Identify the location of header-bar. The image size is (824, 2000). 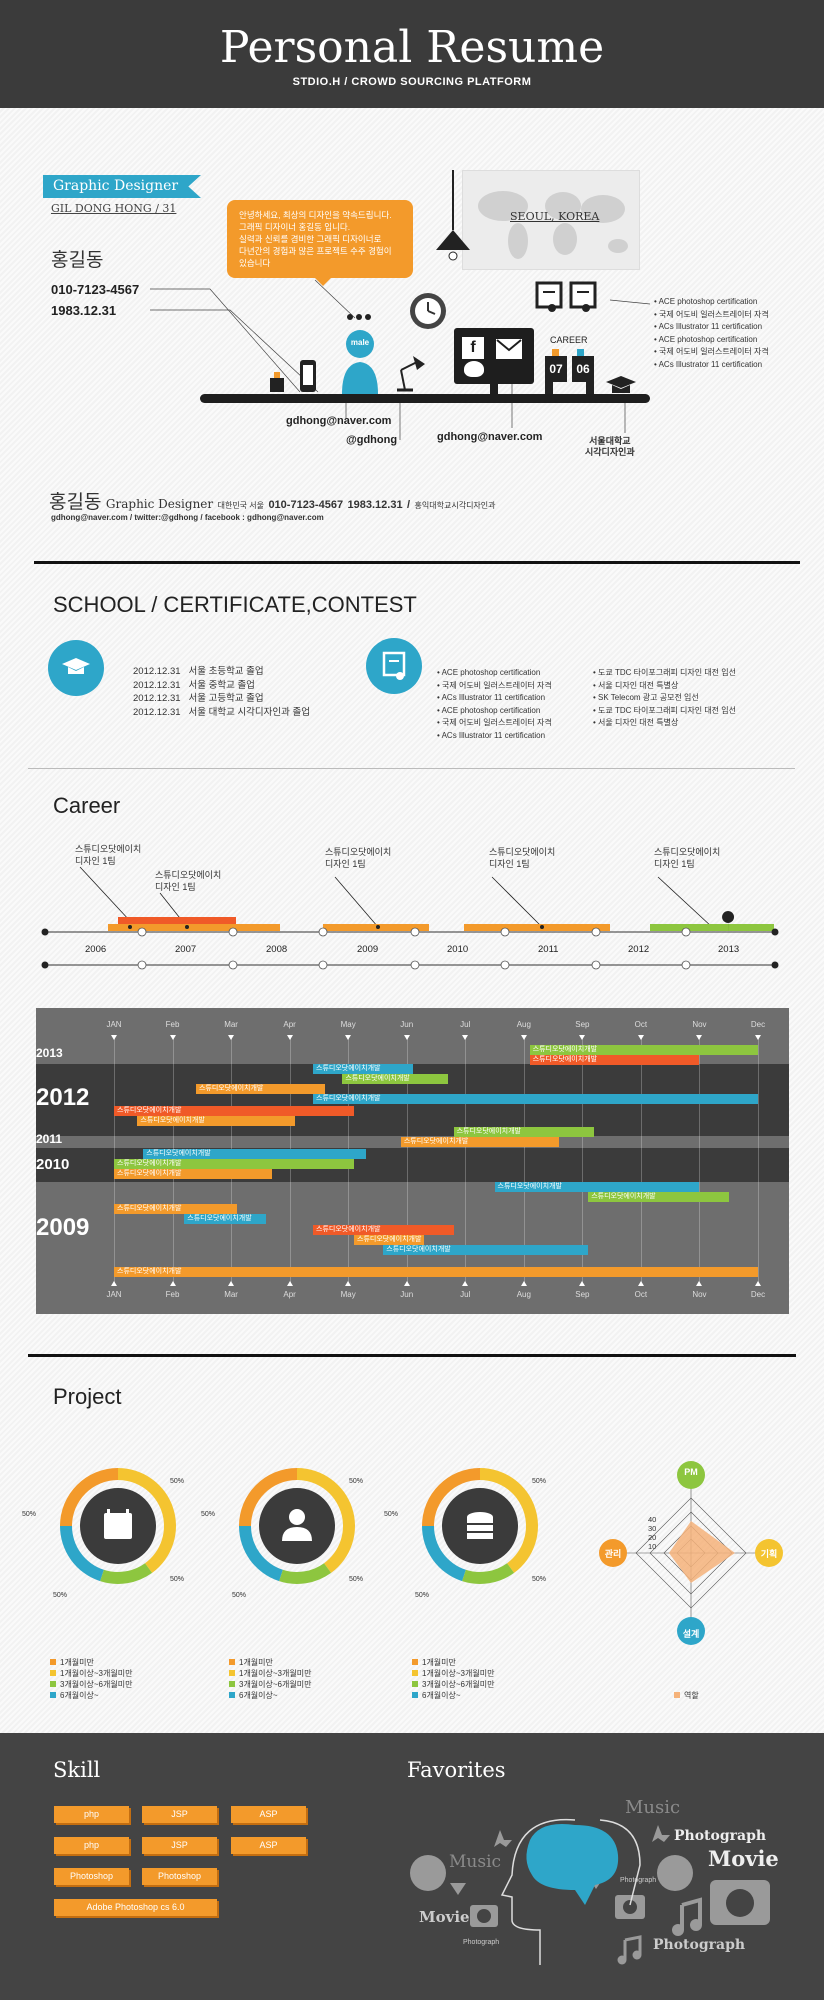
(412, 54).